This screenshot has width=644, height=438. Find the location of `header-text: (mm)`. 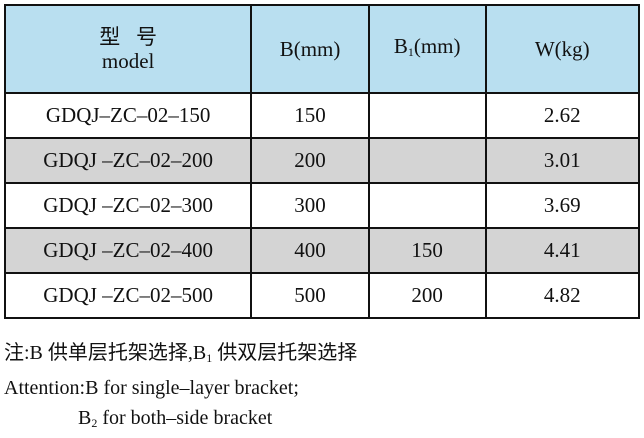

header-text: (mm) is located at coordinates (437, 46).